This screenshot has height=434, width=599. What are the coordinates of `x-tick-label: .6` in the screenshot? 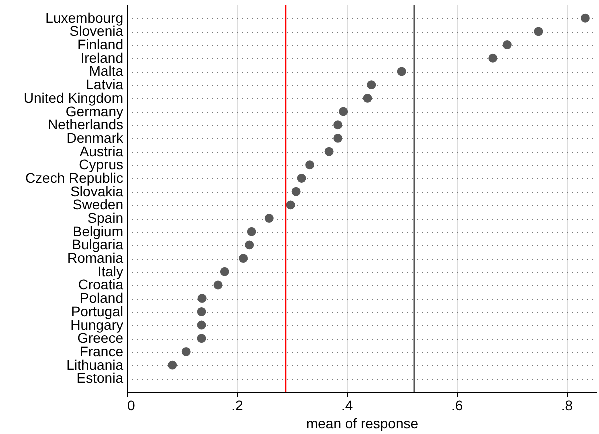 It's located at (457, 406).